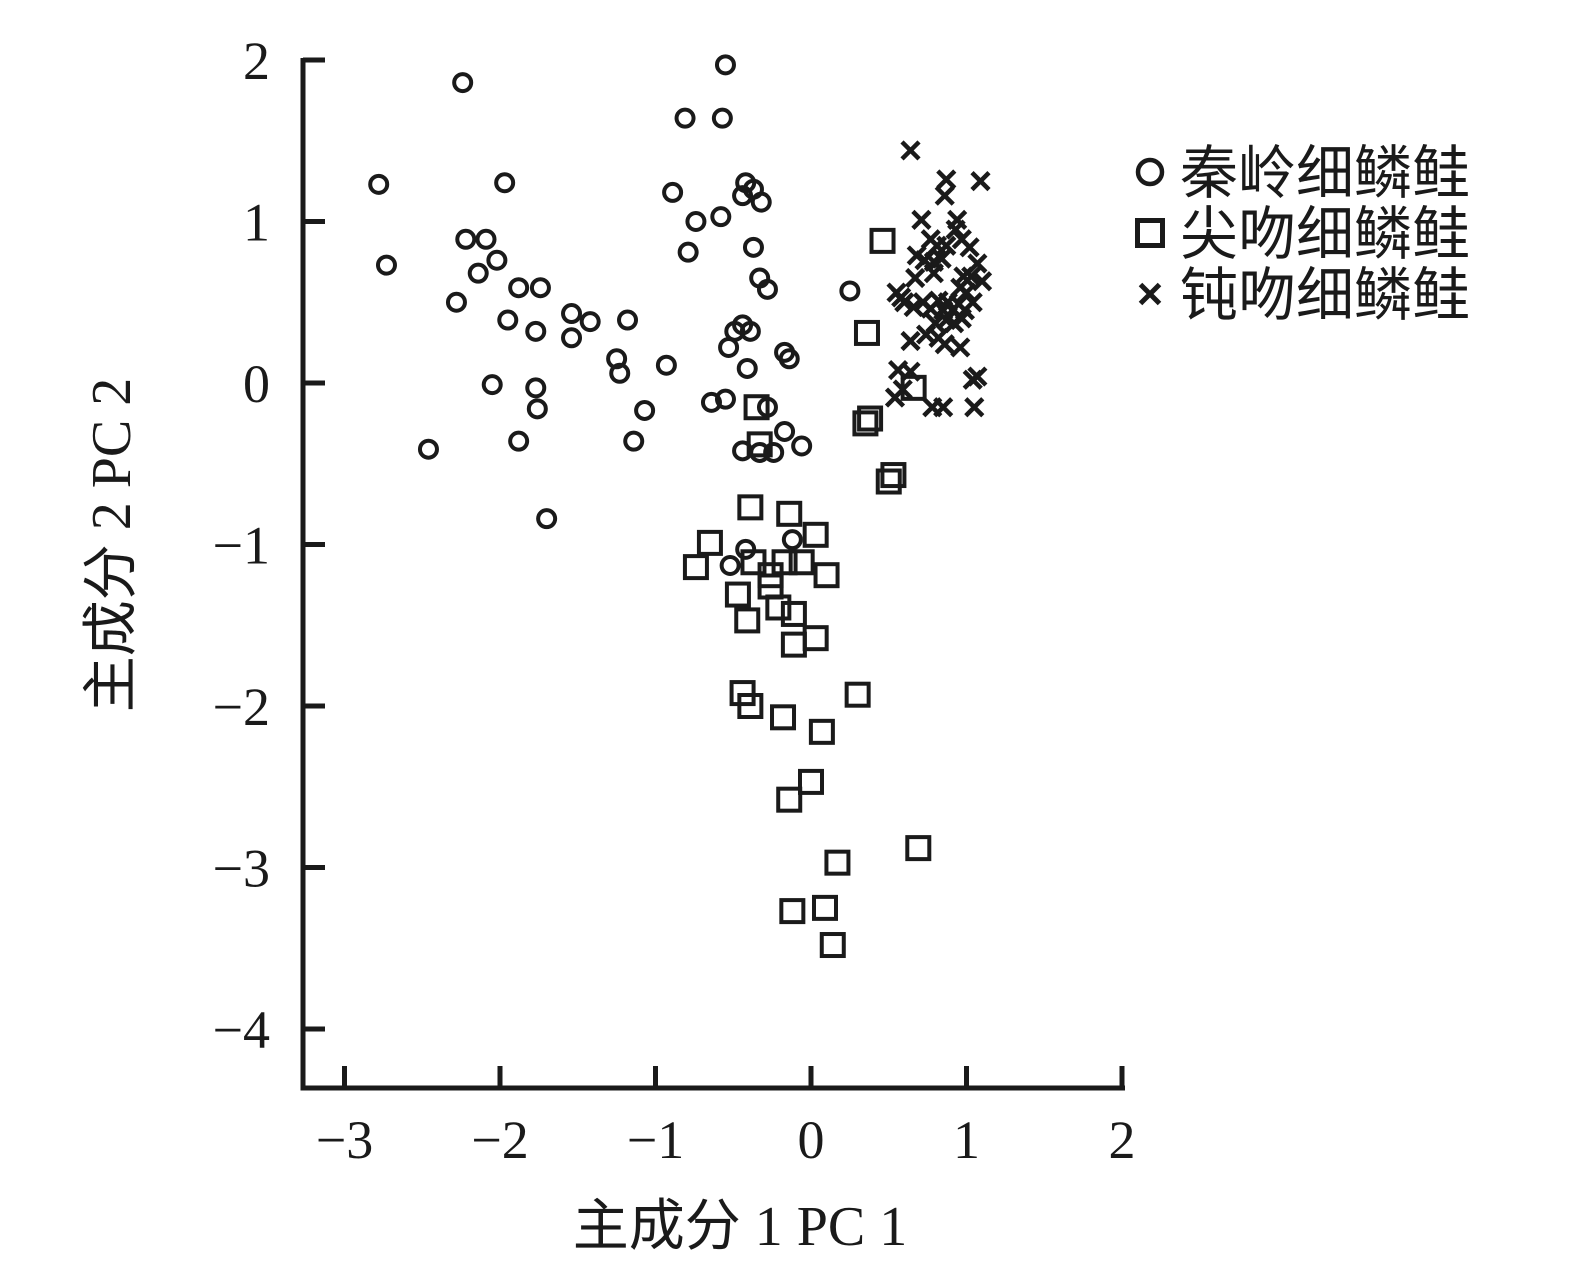 This screenshot has height=1270, width=1575. What do you see at coordinates (1150, 294) in the screenshot?
I see `legend-marker-cross-icon` at bounding box center [1150, 294].